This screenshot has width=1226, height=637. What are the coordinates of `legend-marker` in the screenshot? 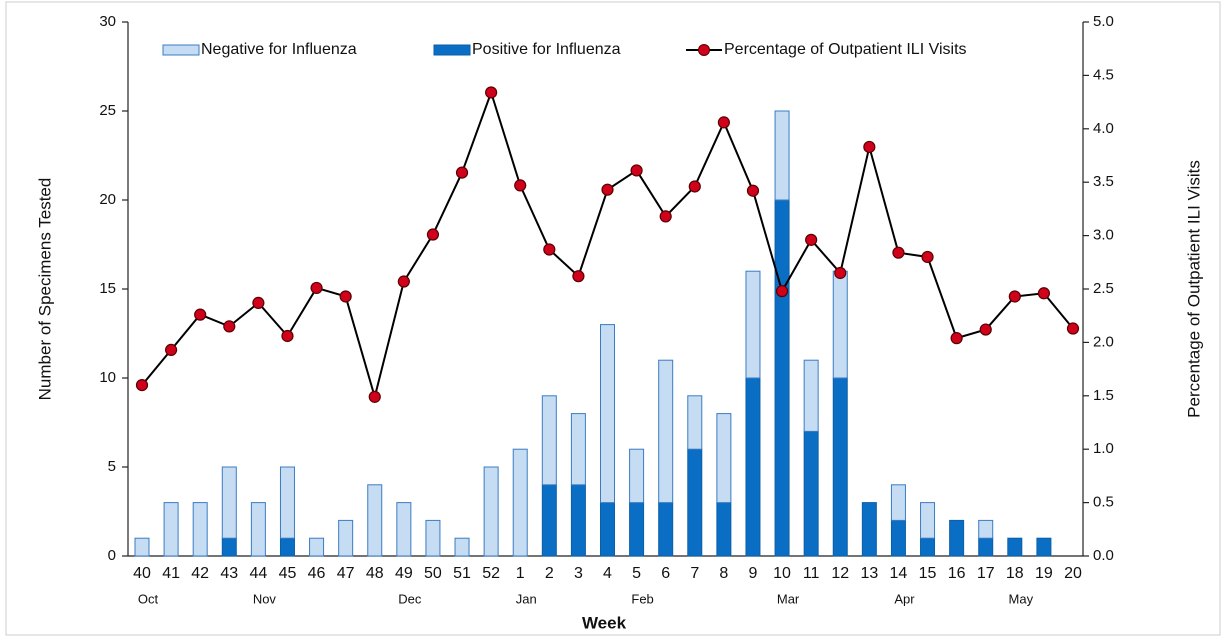 It's located at (704, 50).